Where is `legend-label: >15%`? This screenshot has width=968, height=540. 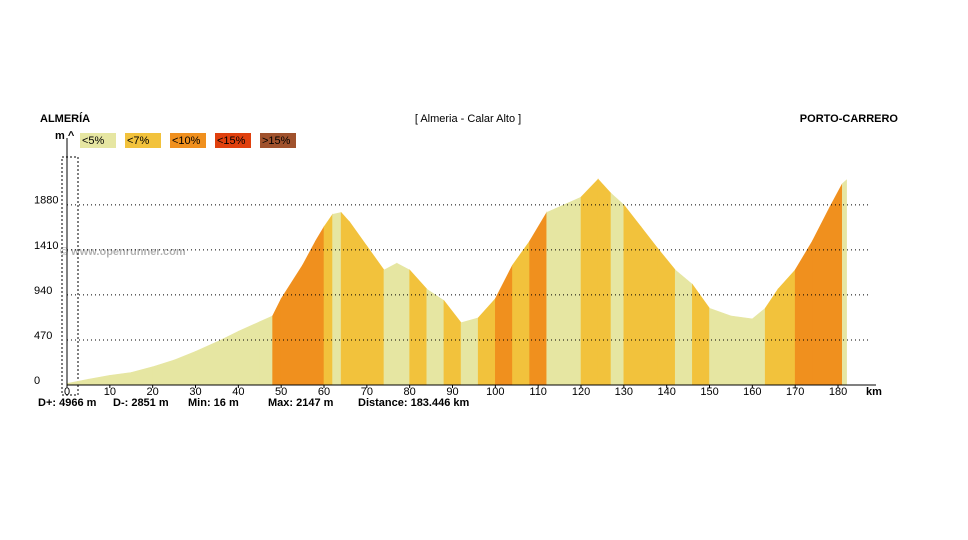 legend-label: >15% is located at coordinates (276, 141).